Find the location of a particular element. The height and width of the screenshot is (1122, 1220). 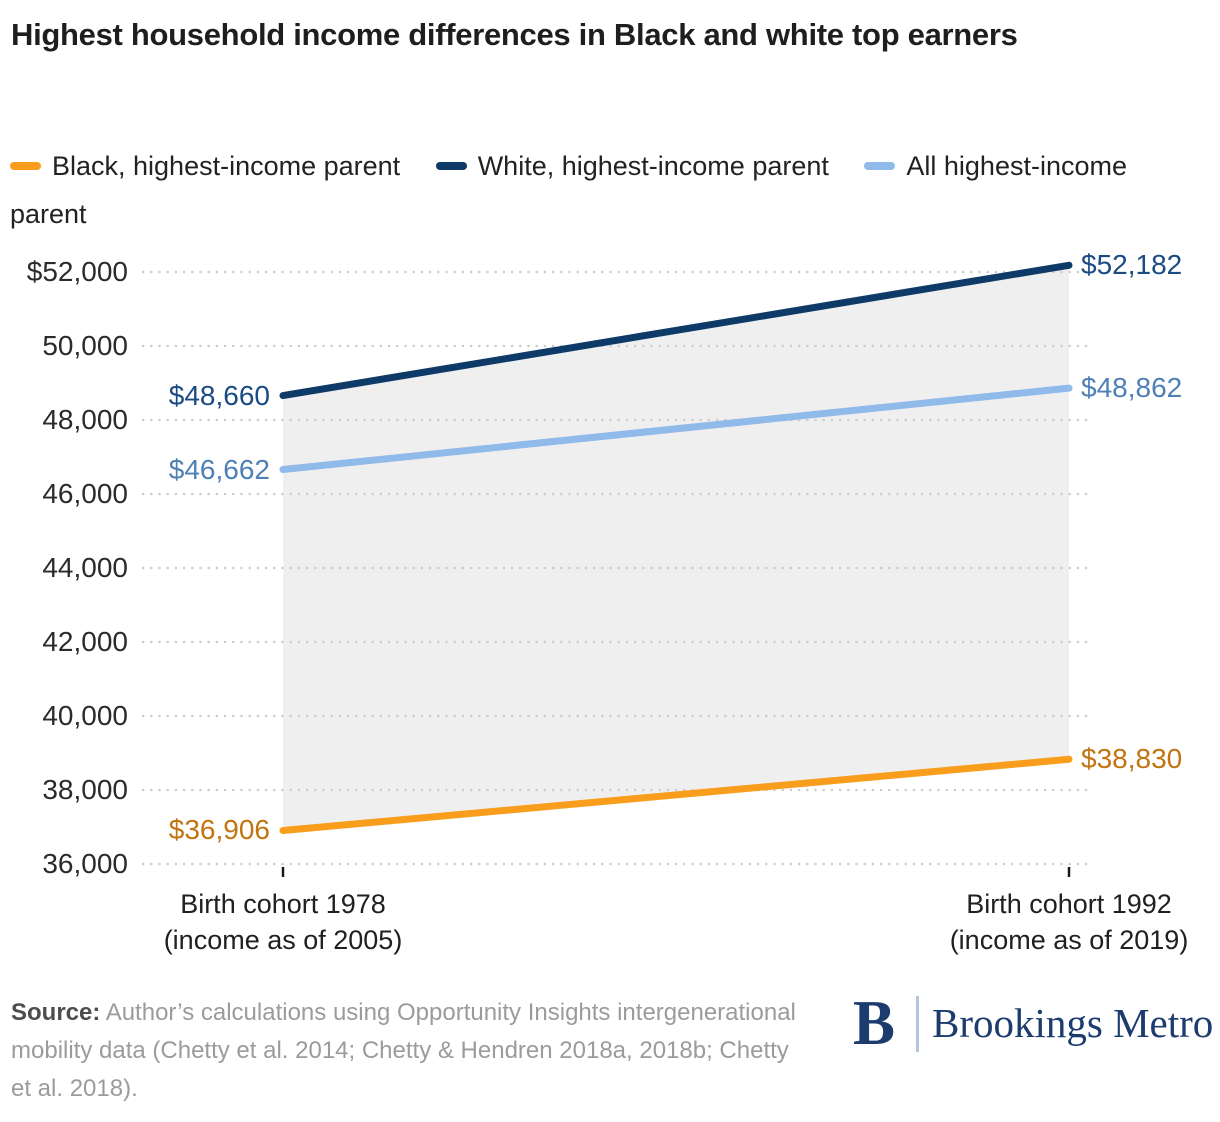

legend-item-all: All highest-income parent is located at coordinates (568, 190).